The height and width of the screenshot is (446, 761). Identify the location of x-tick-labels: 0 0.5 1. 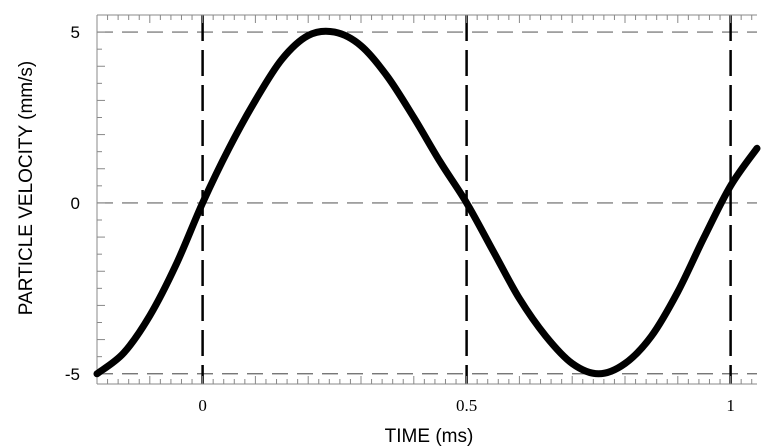
(466, 405).